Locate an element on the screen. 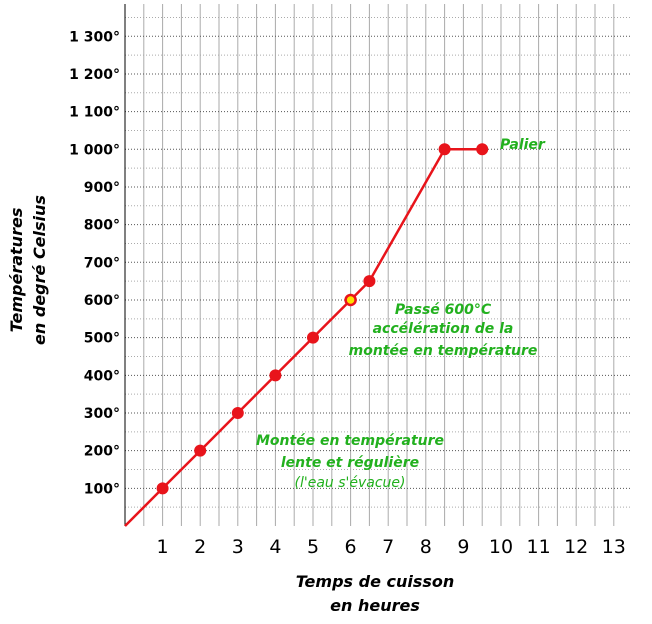 The image size is (652, 624). x-tick-label: 2 is located at coordinates (200, 547).